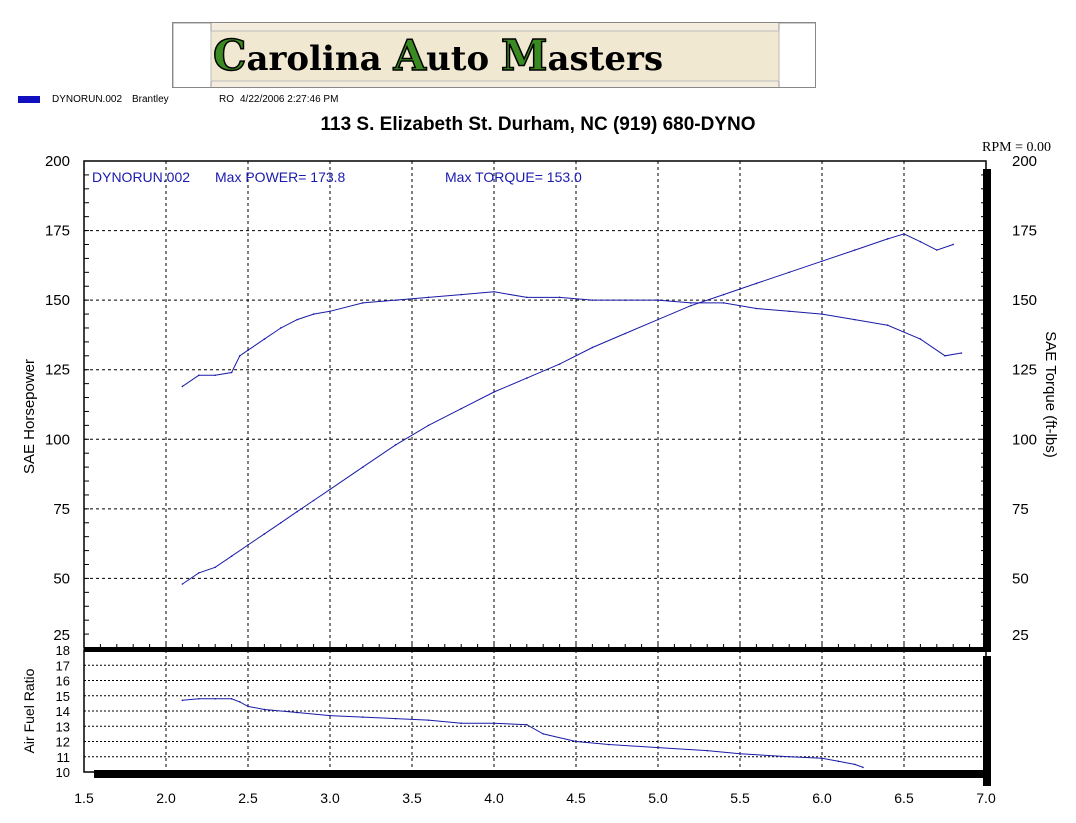  I want to click on y-axis-title-left: SAE Horsepower, so click(29, 416).